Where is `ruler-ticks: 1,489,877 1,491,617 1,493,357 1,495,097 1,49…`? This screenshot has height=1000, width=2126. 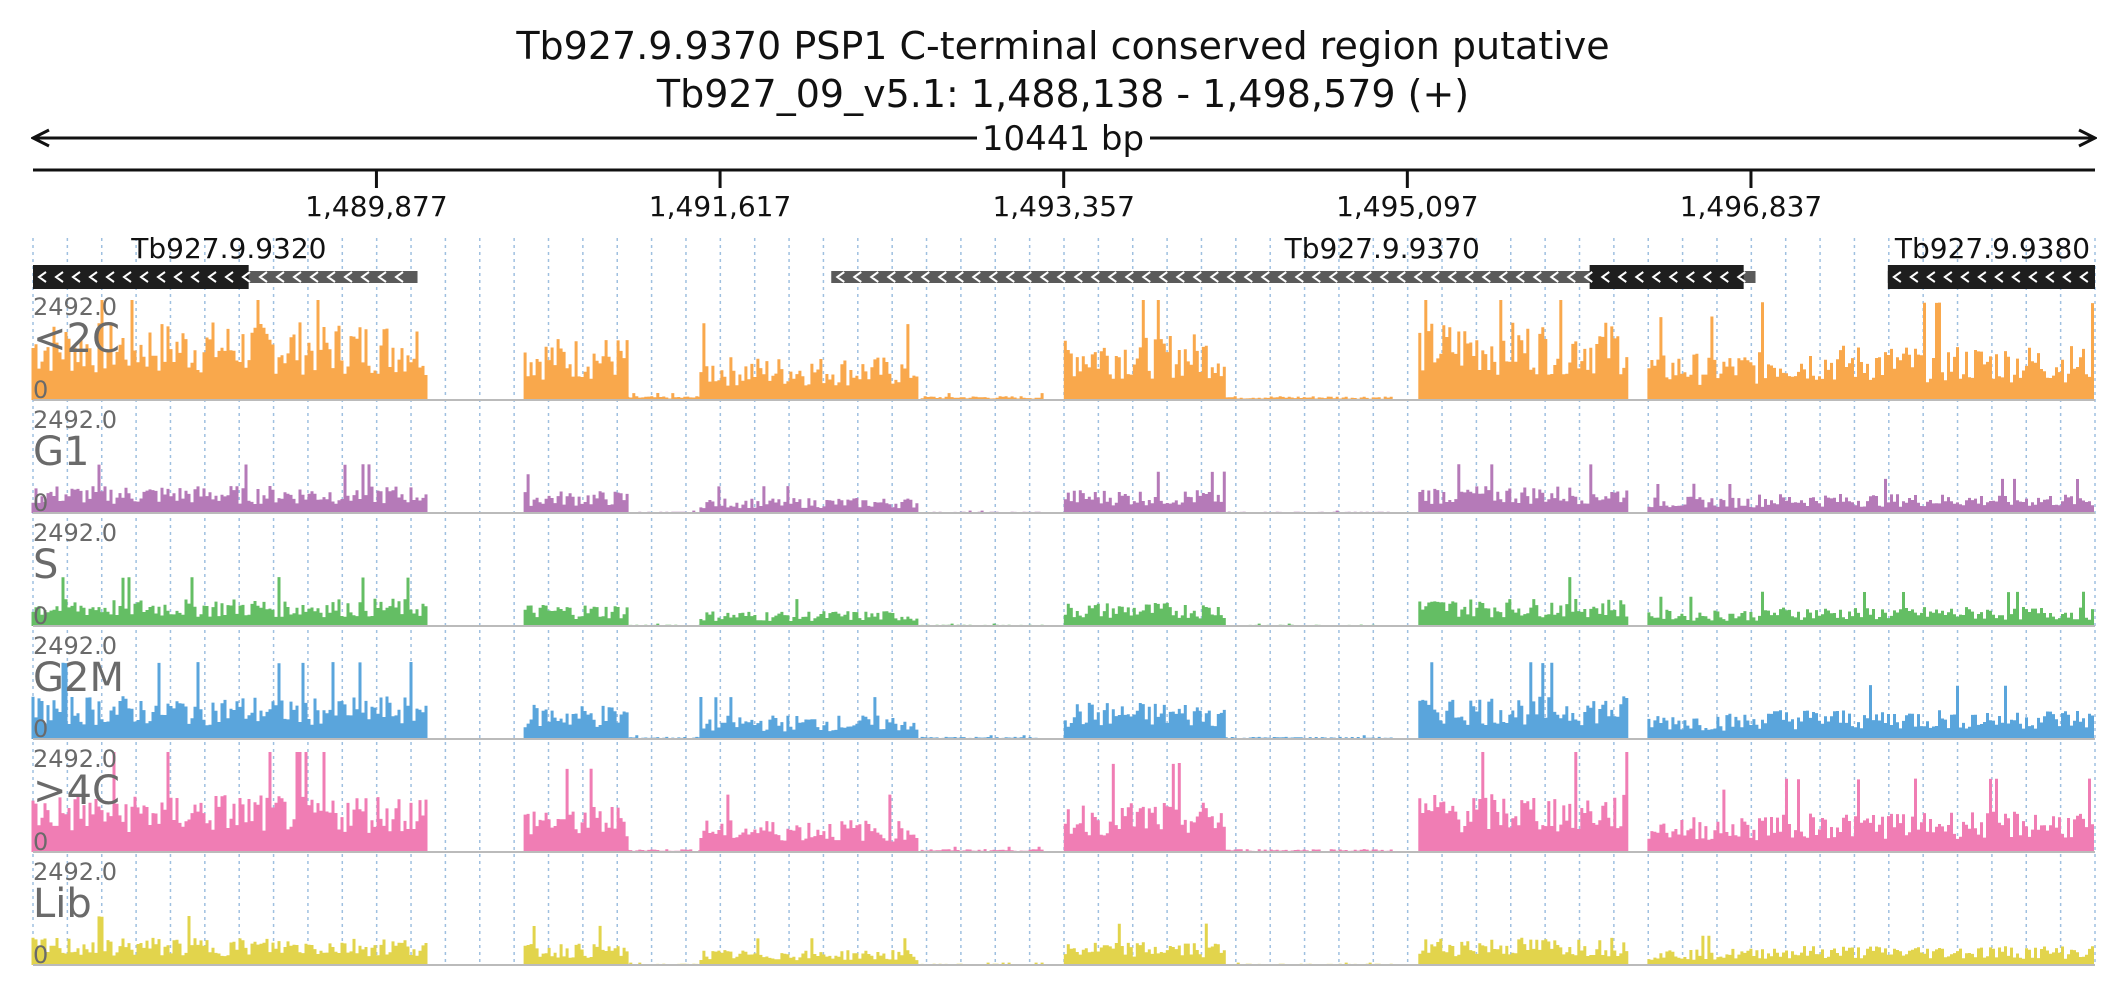
ruler-ticks: 1,489,877 1,491,617 1,493,357 1,495,097 1,49… is located at coordinates (1063, 196).